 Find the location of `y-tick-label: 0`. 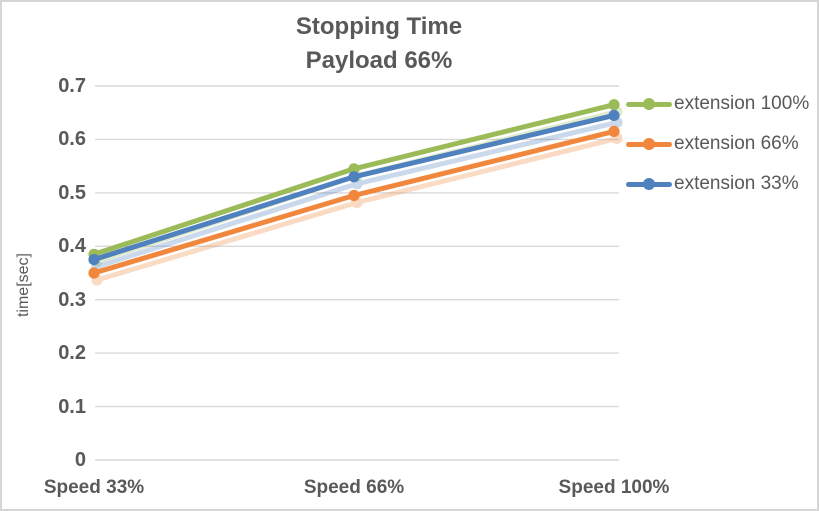

y-tick-label: 0 is located at coordinates (80, 460).